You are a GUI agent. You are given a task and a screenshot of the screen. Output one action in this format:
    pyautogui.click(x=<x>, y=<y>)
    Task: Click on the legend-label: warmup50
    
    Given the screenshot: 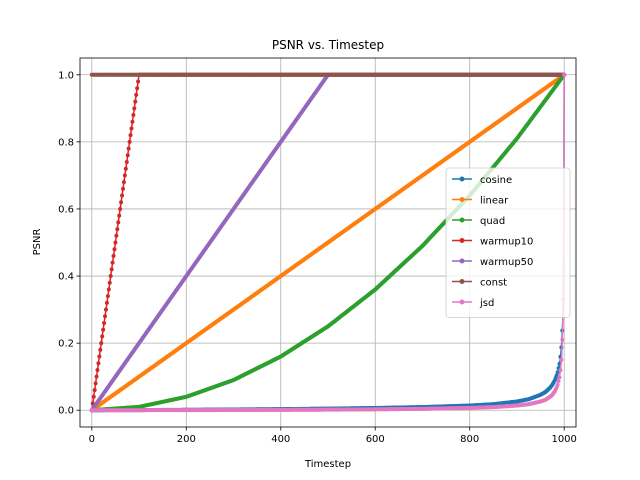 What is the action you would take?
    pyautogui.click(x=506, y=262)
    